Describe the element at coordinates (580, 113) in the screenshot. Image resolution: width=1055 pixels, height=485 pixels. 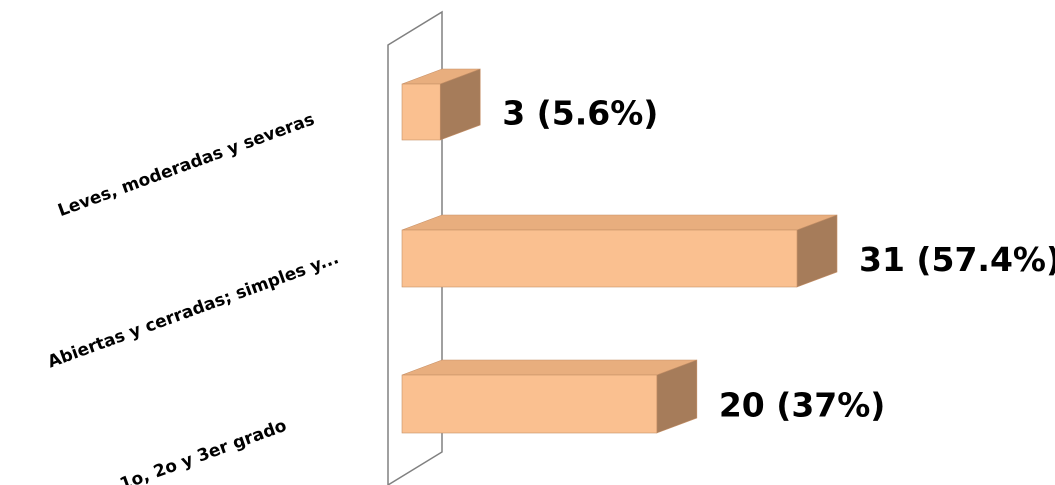
I see `data-label: 3 (5.6%)` at that location.